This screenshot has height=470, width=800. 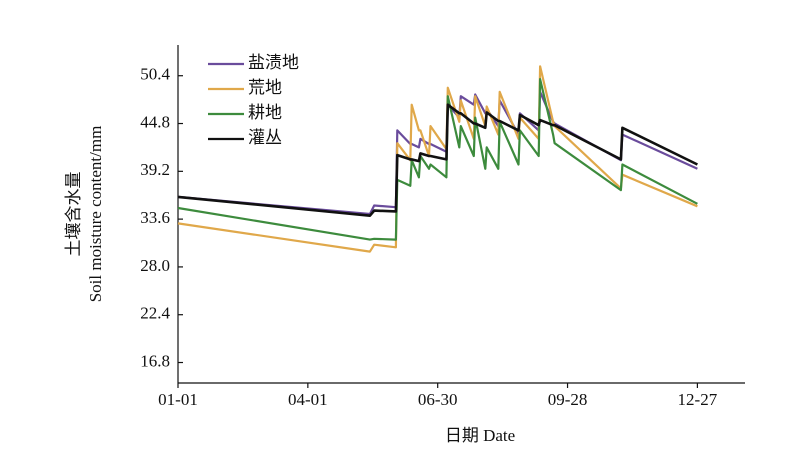 I want to click on y-tick-label: 39.2, so click(x=155, y=169).